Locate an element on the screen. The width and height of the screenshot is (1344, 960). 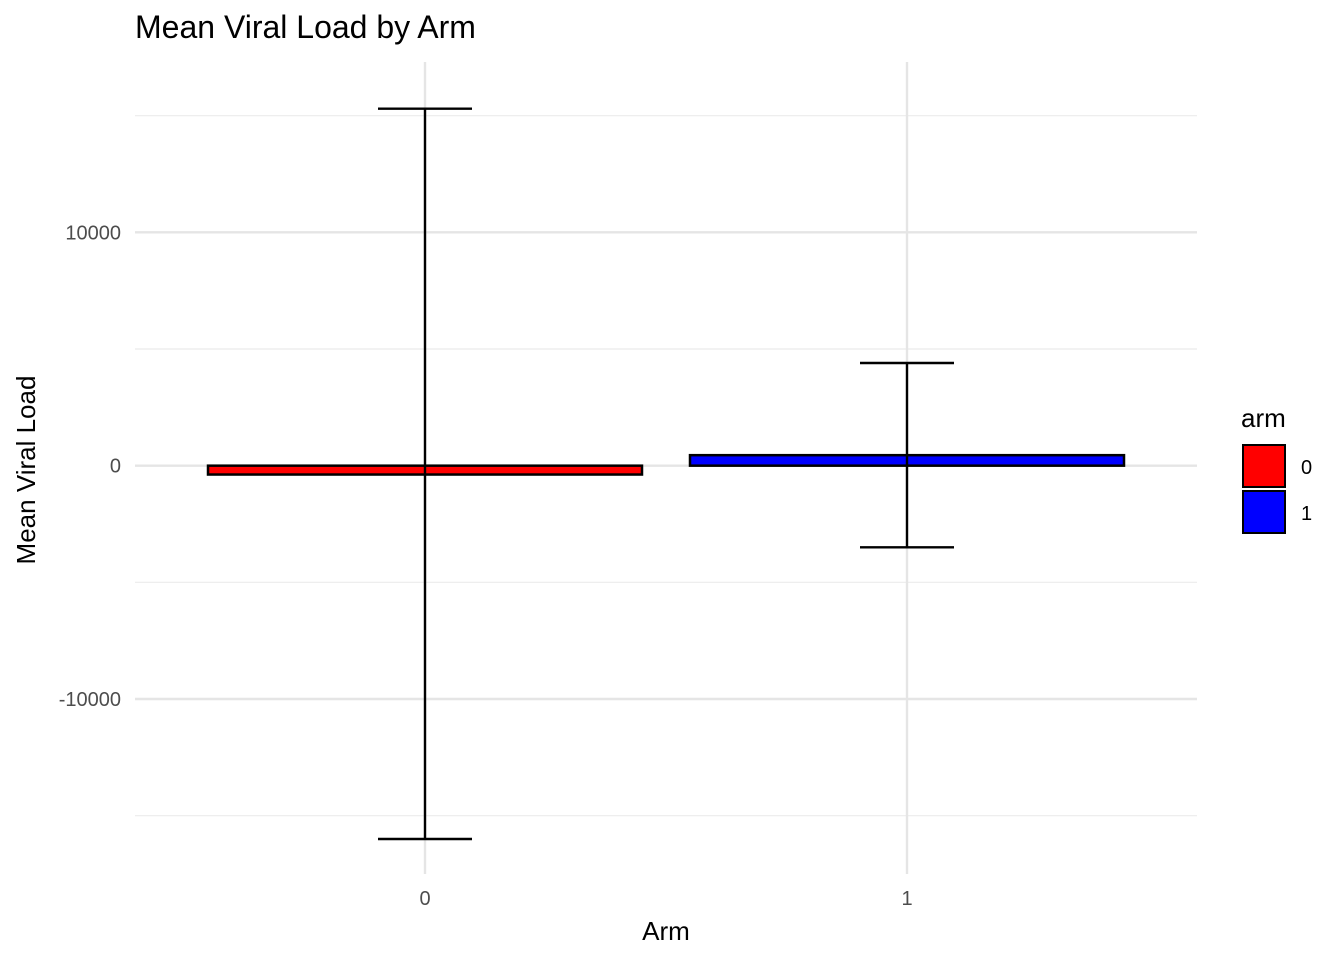
chart-title: Mean Viral Load by Arm is located at coordinates (305, 27).